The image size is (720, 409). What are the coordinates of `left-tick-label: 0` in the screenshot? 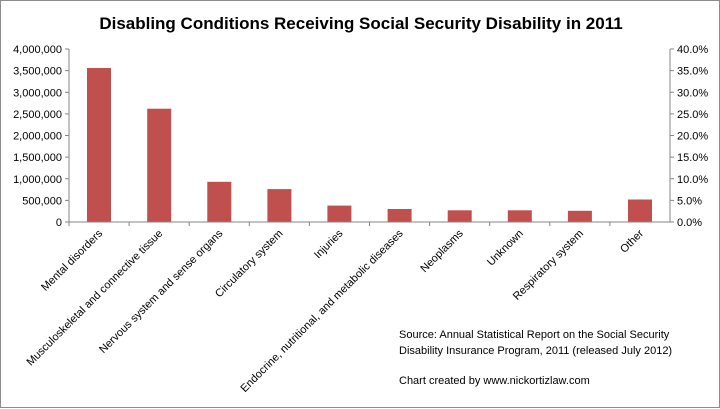 It's located at (59, 223).